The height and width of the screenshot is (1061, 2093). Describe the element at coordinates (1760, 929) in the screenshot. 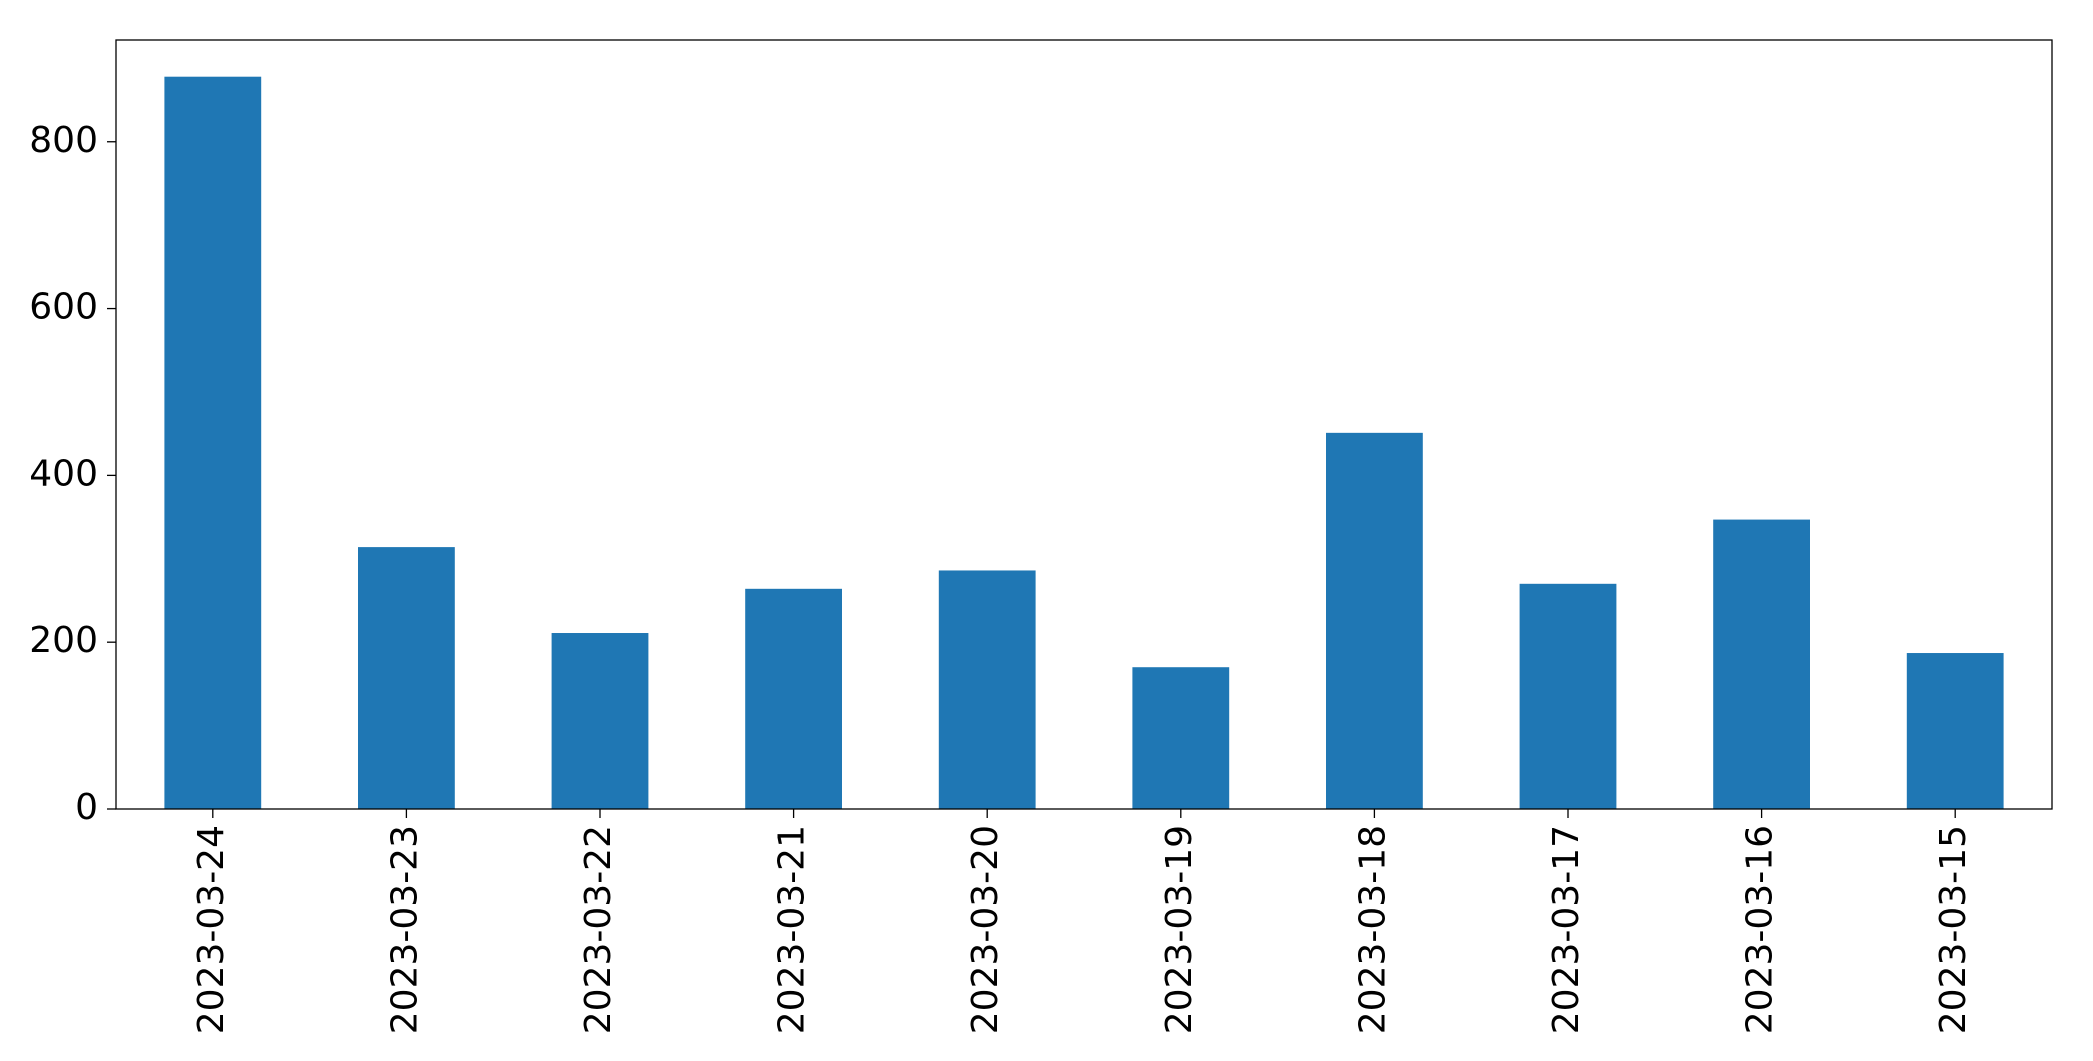

I see `x-tick-label: 2023-03-16` at that location.